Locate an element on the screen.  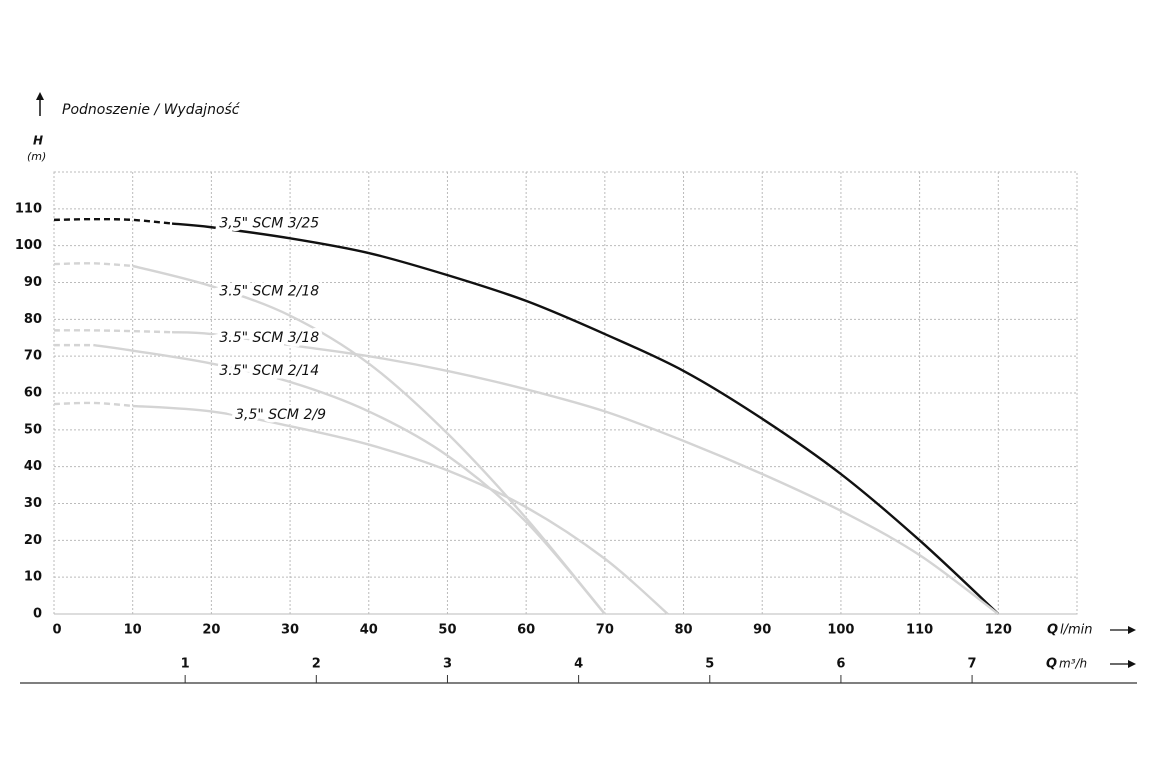
x2-tick-label: 2 is located at coordinates (316, 664).